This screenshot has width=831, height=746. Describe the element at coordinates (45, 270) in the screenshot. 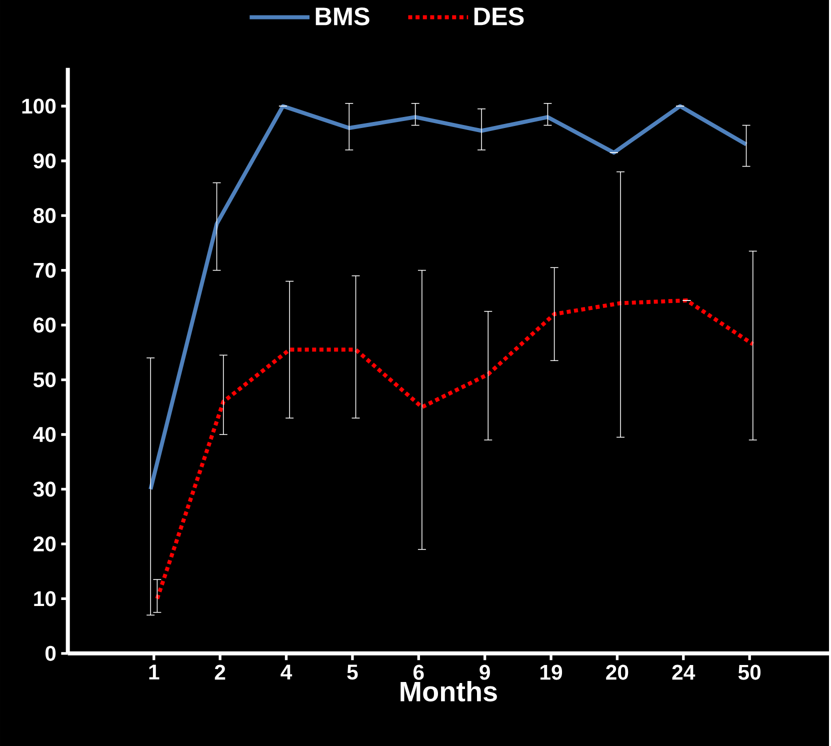

I see `y-tick-label: 70` at that location.